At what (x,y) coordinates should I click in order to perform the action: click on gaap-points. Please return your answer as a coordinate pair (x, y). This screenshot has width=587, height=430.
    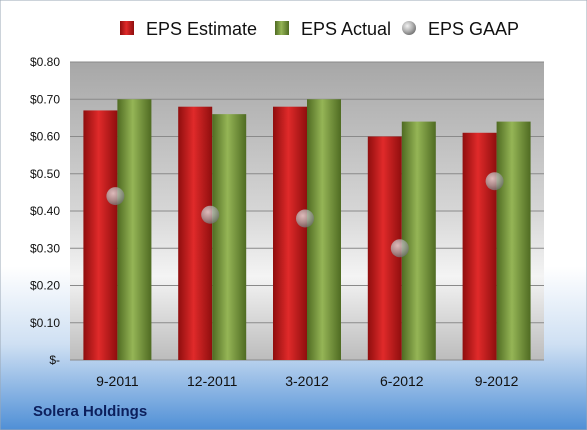
    Looking at the image, I should click on (305, 215).